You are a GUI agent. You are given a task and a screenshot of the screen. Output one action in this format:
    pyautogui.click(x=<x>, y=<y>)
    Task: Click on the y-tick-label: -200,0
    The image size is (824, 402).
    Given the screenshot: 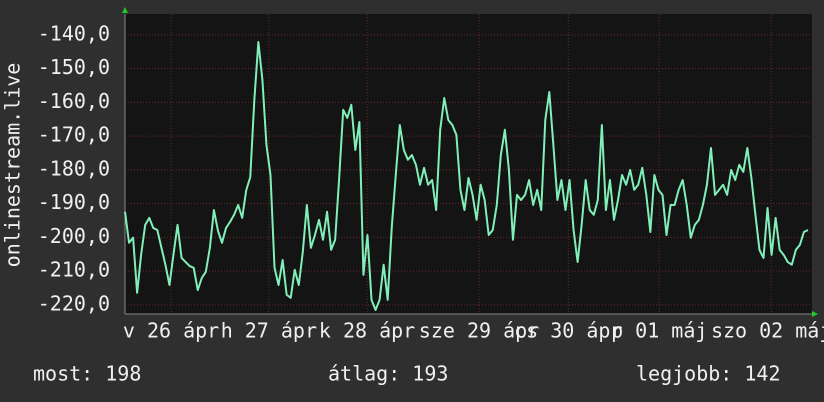 What is the action you would take?
    pyautogui.click(x=74, y=236)
    